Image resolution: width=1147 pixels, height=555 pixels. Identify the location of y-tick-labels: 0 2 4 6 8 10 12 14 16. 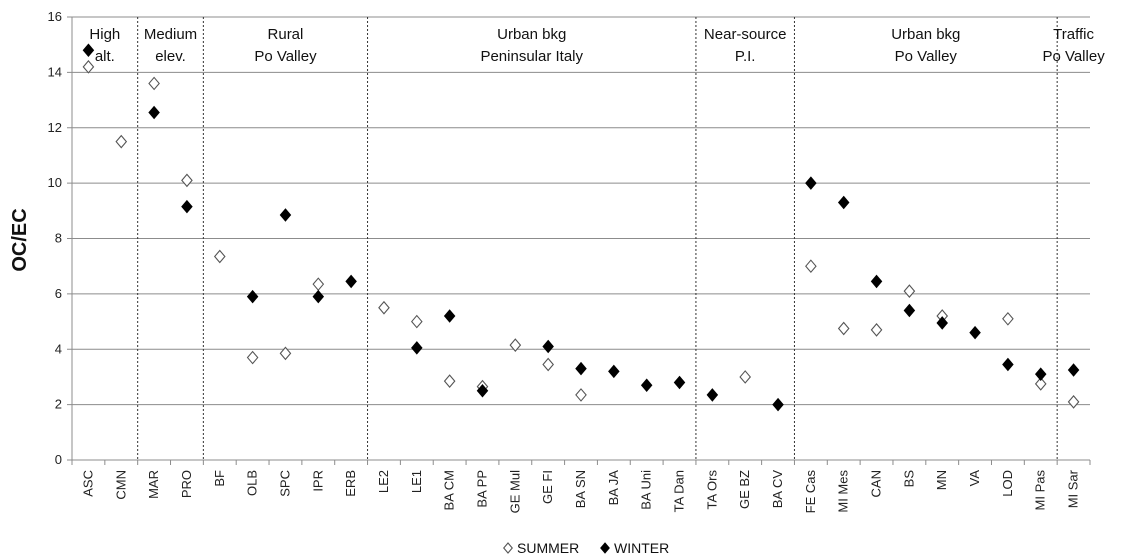
(55, 238).